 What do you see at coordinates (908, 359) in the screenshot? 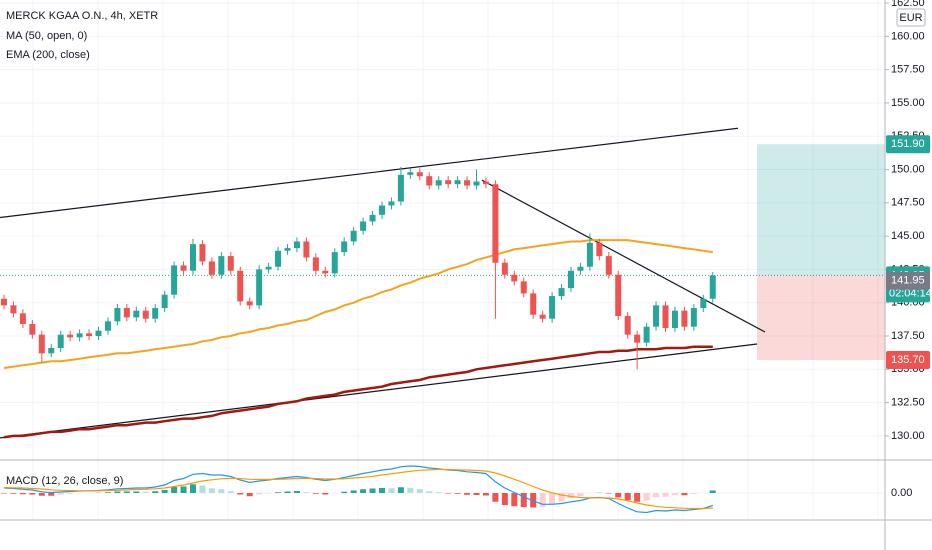
I see `stop-price-label-box` at bounding box center [908, 359].